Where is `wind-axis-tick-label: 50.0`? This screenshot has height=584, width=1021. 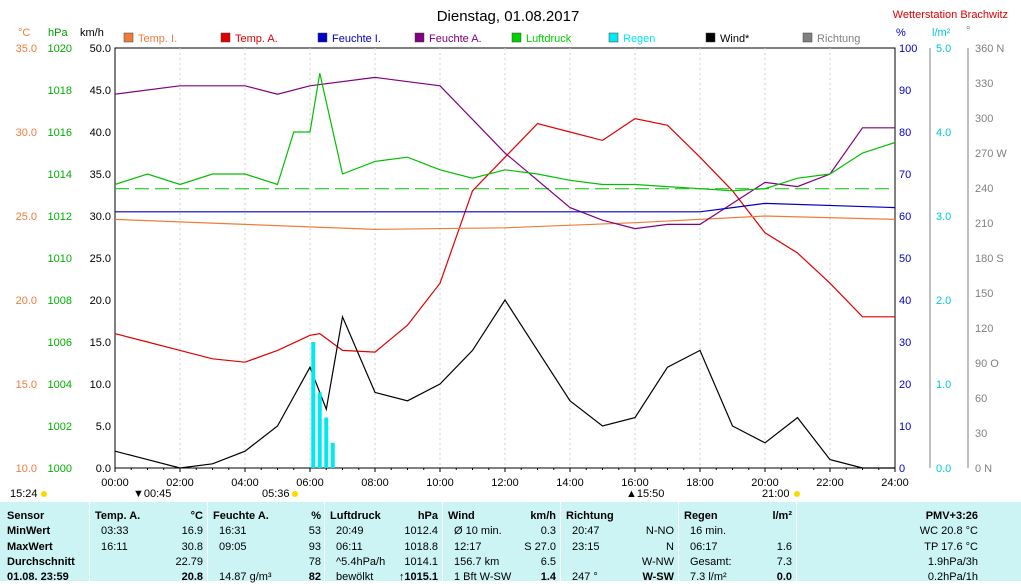 wind-axis-tick-label: 50.0 is located at coordinates (100, 49).